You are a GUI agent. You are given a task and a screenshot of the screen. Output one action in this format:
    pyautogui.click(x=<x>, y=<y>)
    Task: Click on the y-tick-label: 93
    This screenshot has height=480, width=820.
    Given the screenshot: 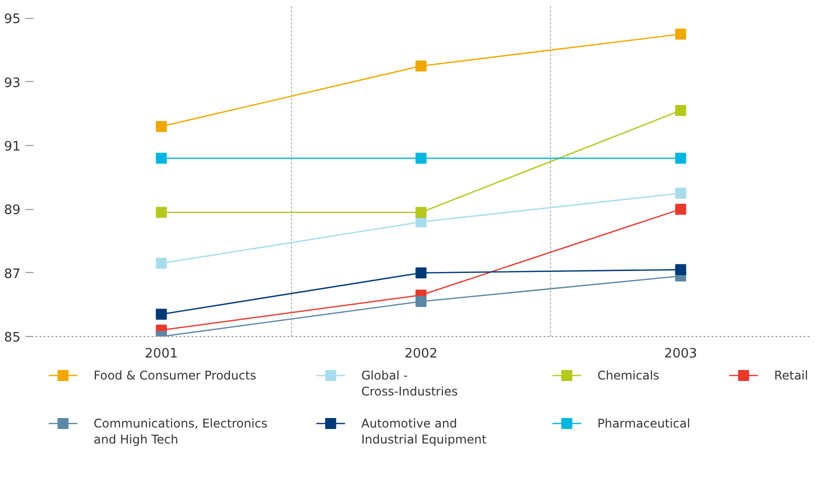 What is the action you would take?
    pyautogui.click(x=12, y=83)
    